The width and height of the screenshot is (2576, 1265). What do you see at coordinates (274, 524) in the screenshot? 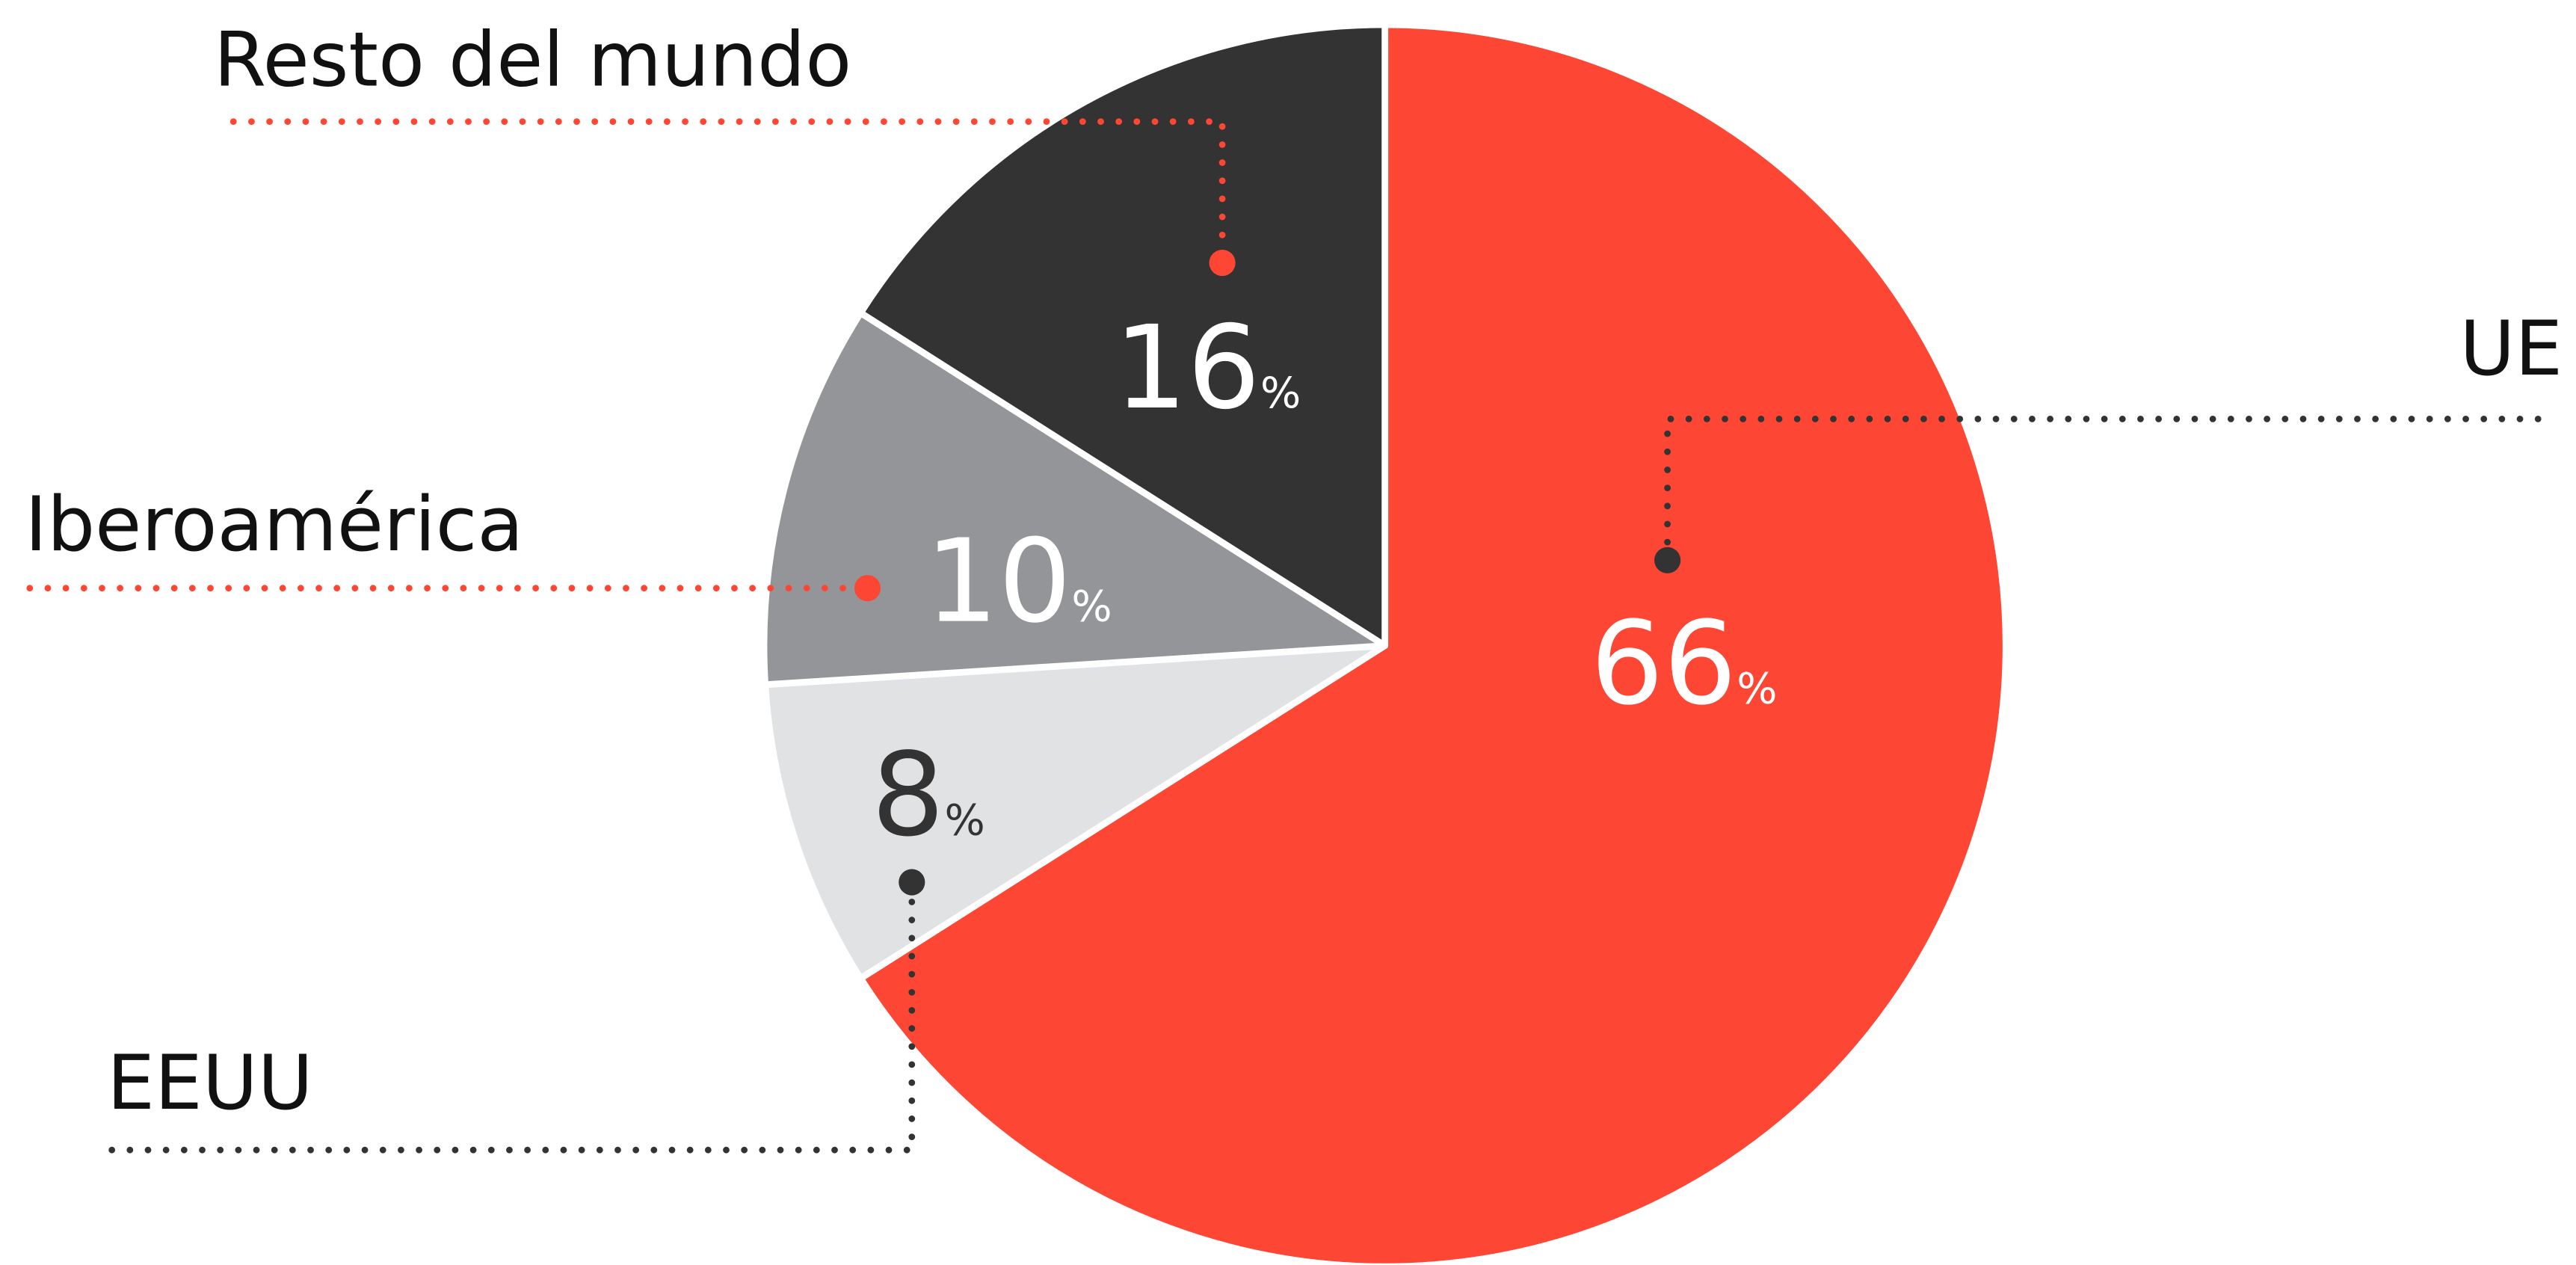
I see `category-label: Iberoamérica` at bounding box center [274, 524].